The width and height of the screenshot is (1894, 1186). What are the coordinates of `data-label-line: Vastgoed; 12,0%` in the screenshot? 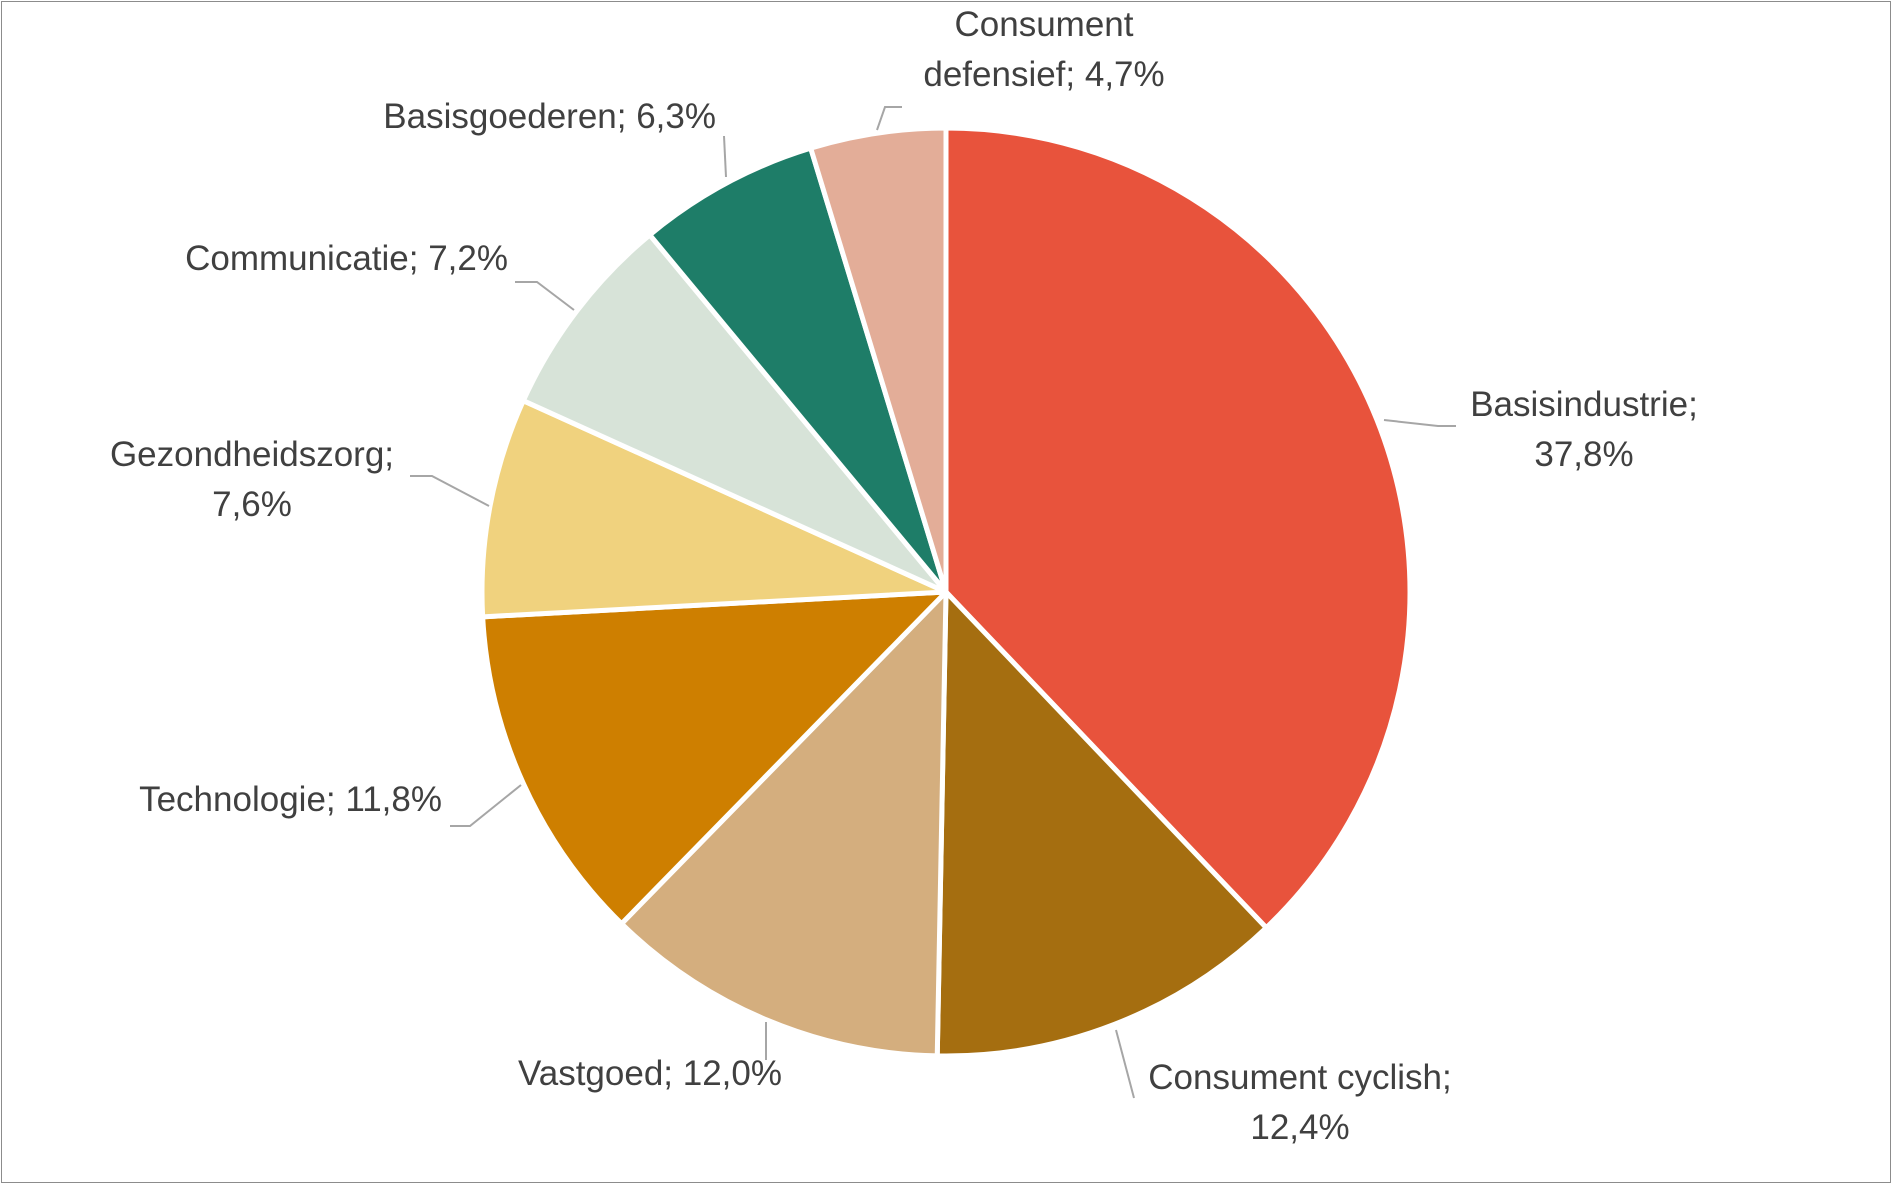 It's located at (650, 1073).